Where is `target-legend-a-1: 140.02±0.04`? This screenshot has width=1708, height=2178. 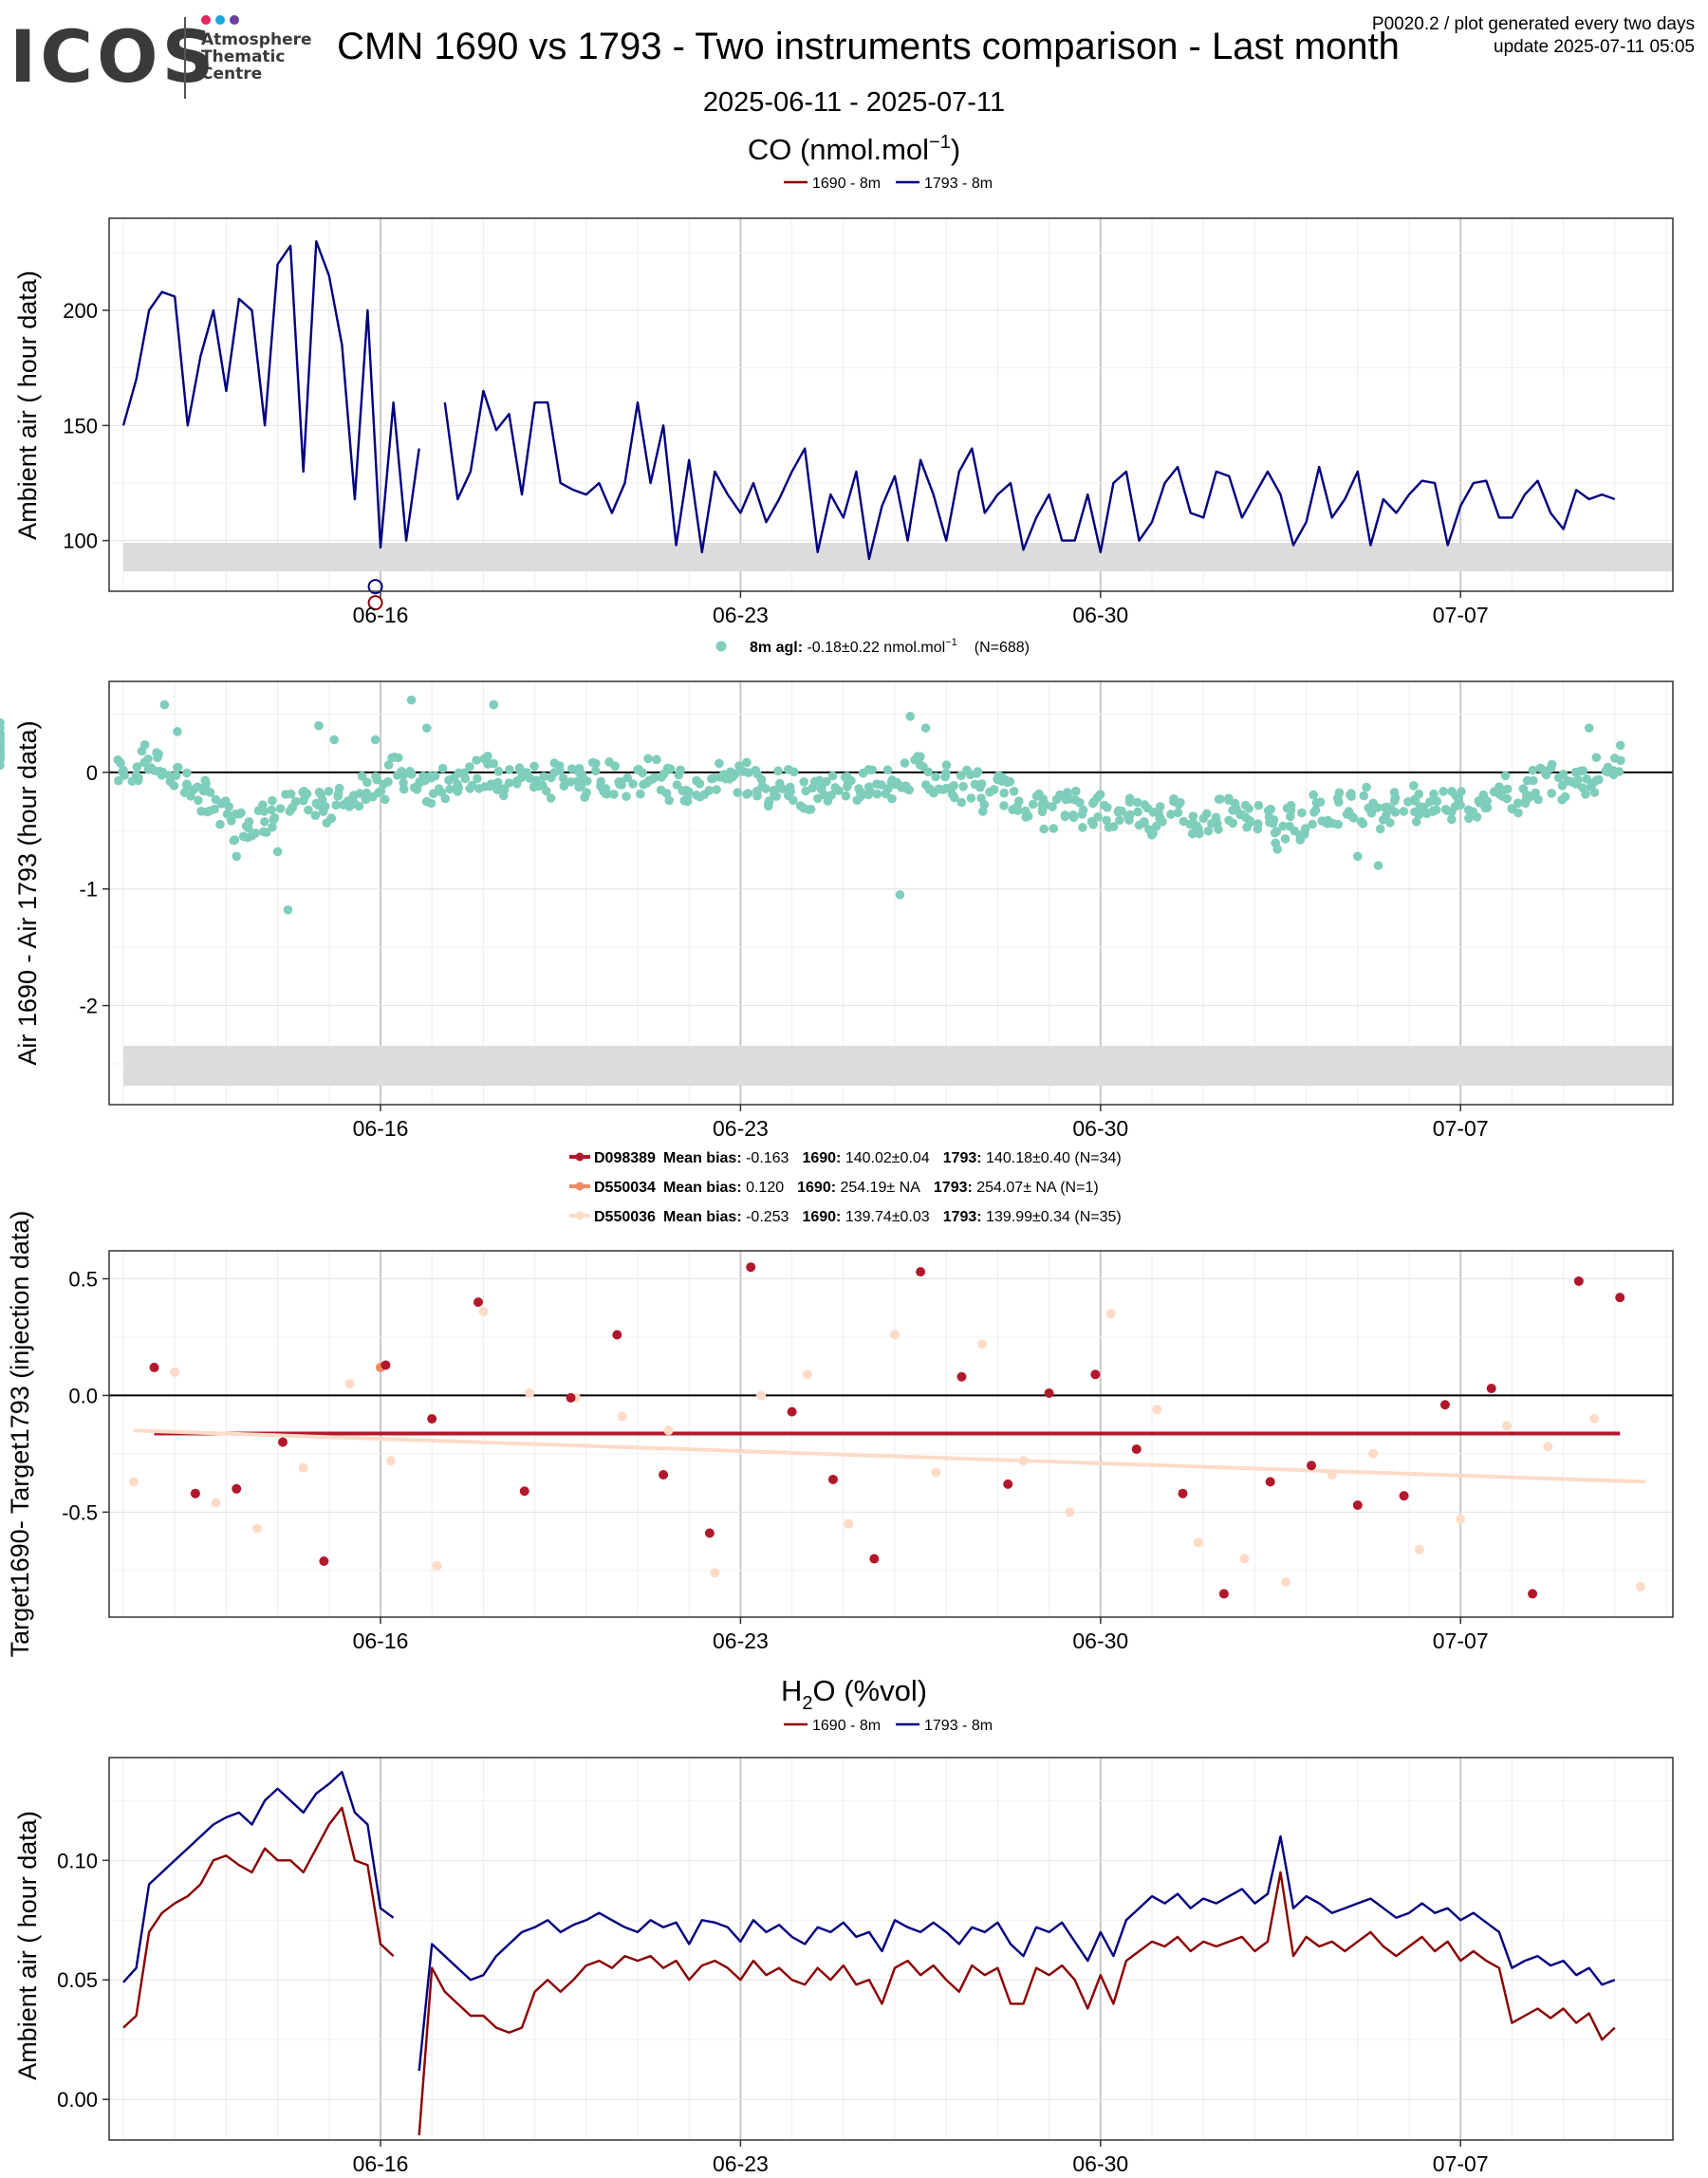 target-legend-a-1: 140.02±0.04 is located at coordinates (885, 1158).